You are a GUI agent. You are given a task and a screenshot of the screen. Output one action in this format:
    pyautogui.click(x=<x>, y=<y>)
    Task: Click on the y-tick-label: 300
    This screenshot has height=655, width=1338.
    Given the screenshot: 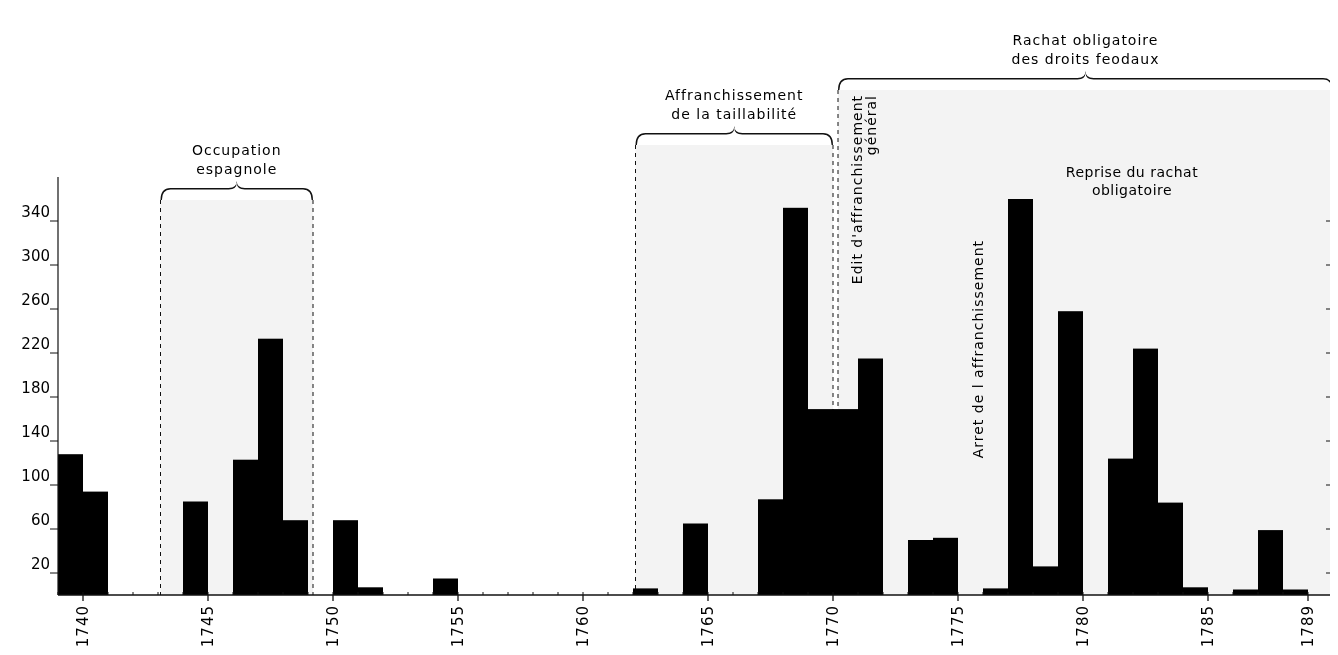 What is the action you would take?
    pyautogui.click(x=35, y=256)
    